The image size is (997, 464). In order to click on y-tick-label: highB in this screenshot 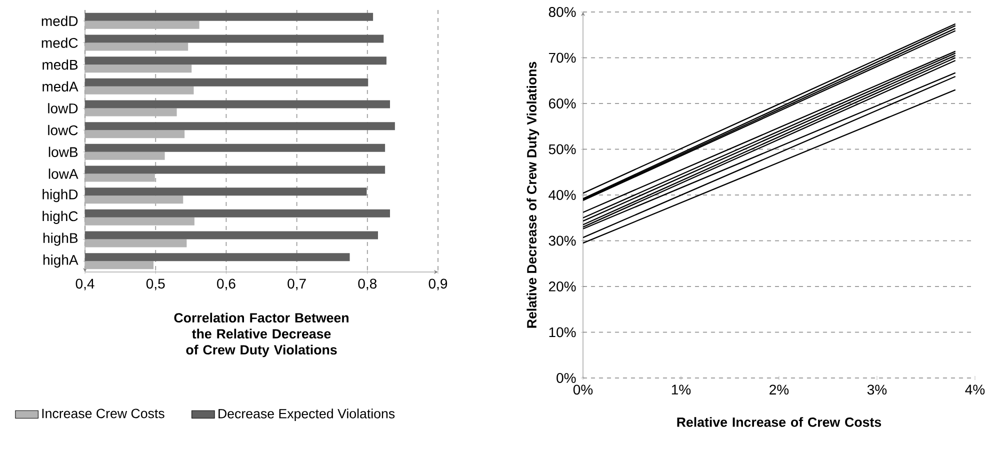, I will do `click(60, 239)`.